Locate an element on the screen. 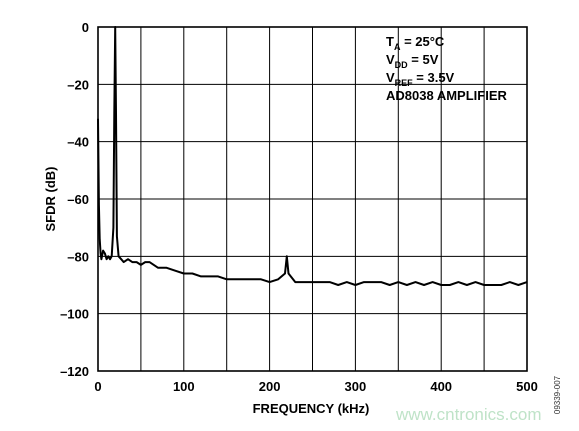  x-tick-label: 300 is located at coordinates (356, 386).